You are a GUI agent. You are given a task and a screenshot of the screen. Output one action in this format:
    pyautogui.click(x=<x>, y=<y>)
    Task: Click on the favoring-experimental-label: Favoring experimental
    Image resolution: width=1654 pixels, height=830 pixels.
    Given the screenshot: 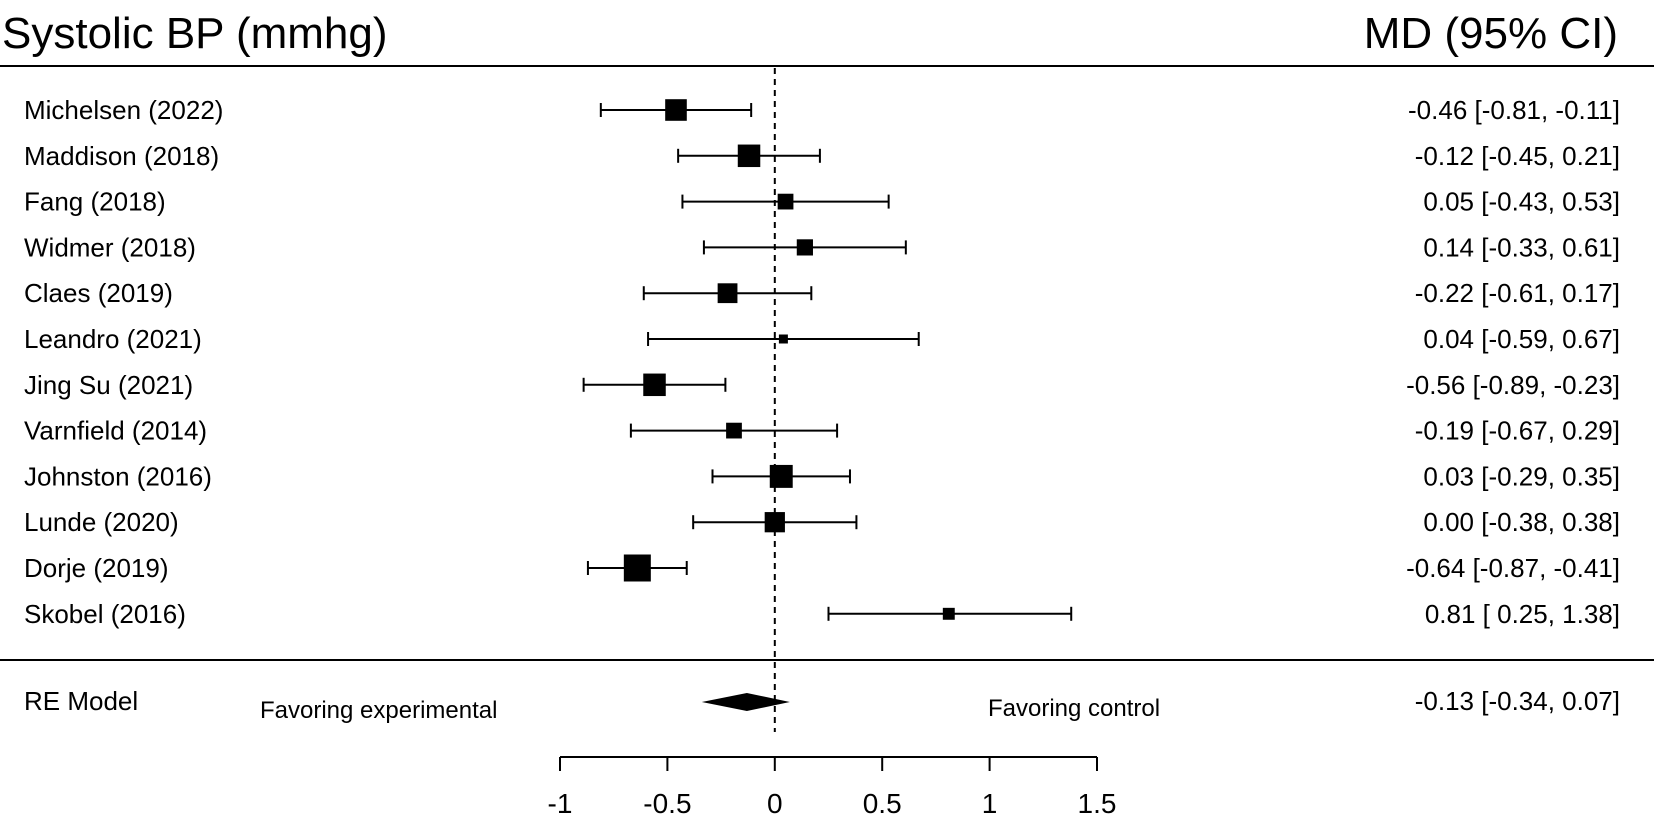 What is the action you would take?
    pyautogui.click(x=378, y=710)
    